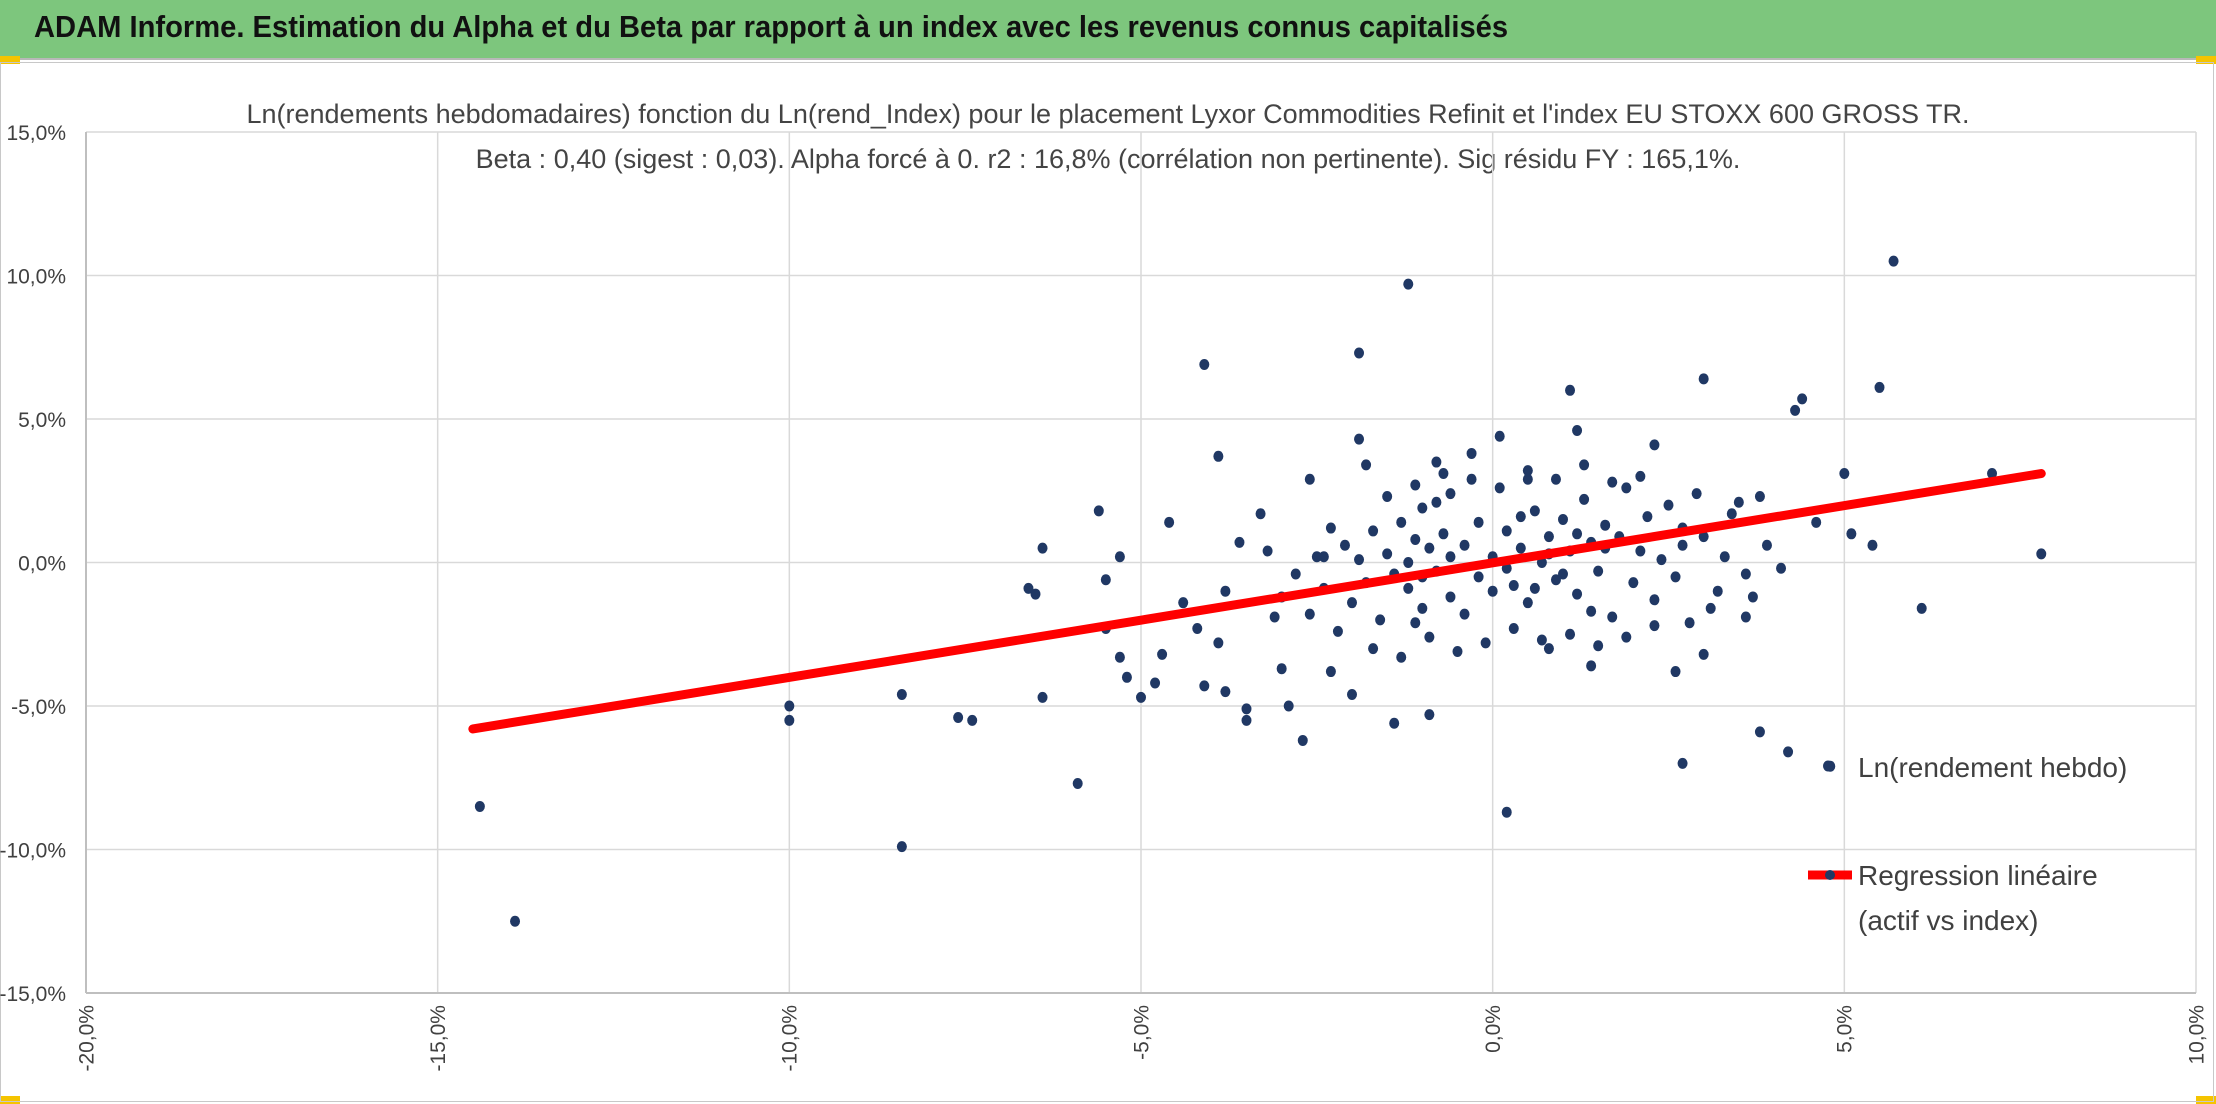  Describe the element at coordinates (42, 564) in the screenshot. I see `y-tick-label: 0,0%` at that location.